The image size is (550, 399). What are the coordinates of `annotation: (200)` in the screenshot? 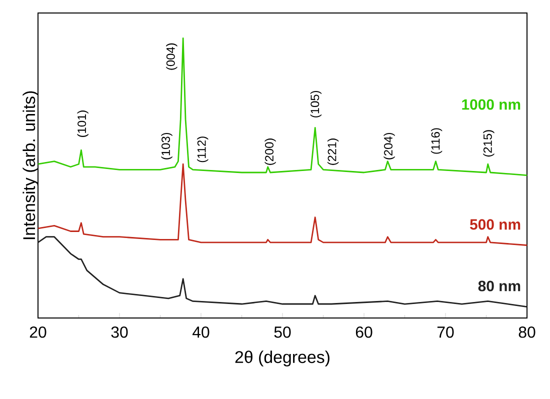 It's located at (270, 151).